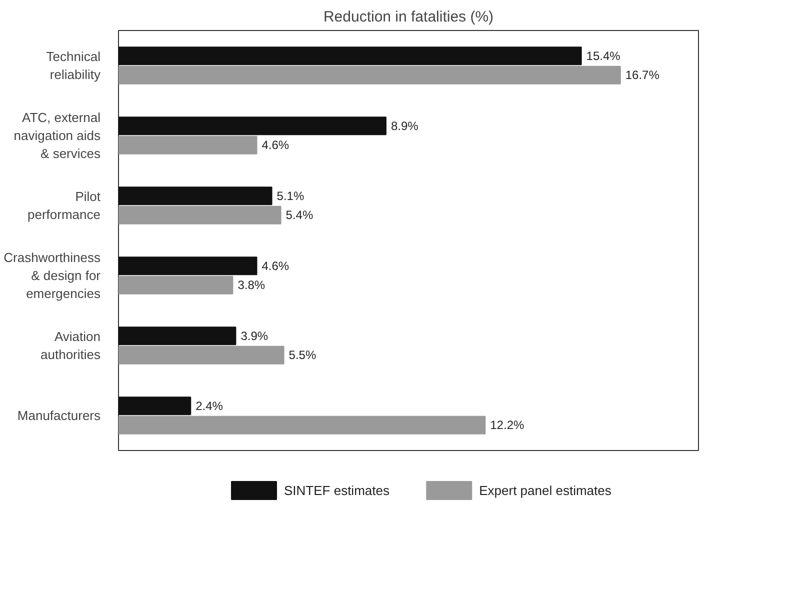 This screenshot has width=791, height=612. I want to click on data-label: 5.1%, so click(290, 195).